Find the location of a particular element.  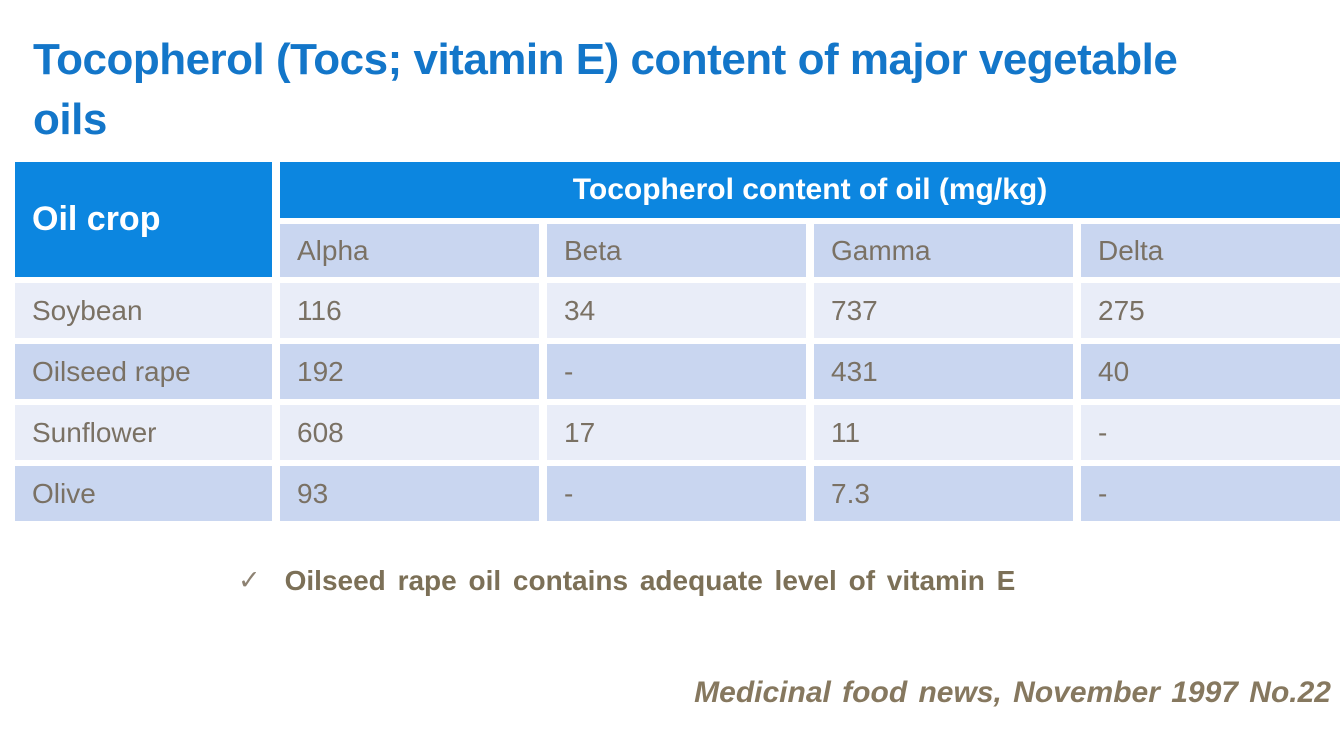

table-cell: 7.3 is located at coordinates (943, 493).